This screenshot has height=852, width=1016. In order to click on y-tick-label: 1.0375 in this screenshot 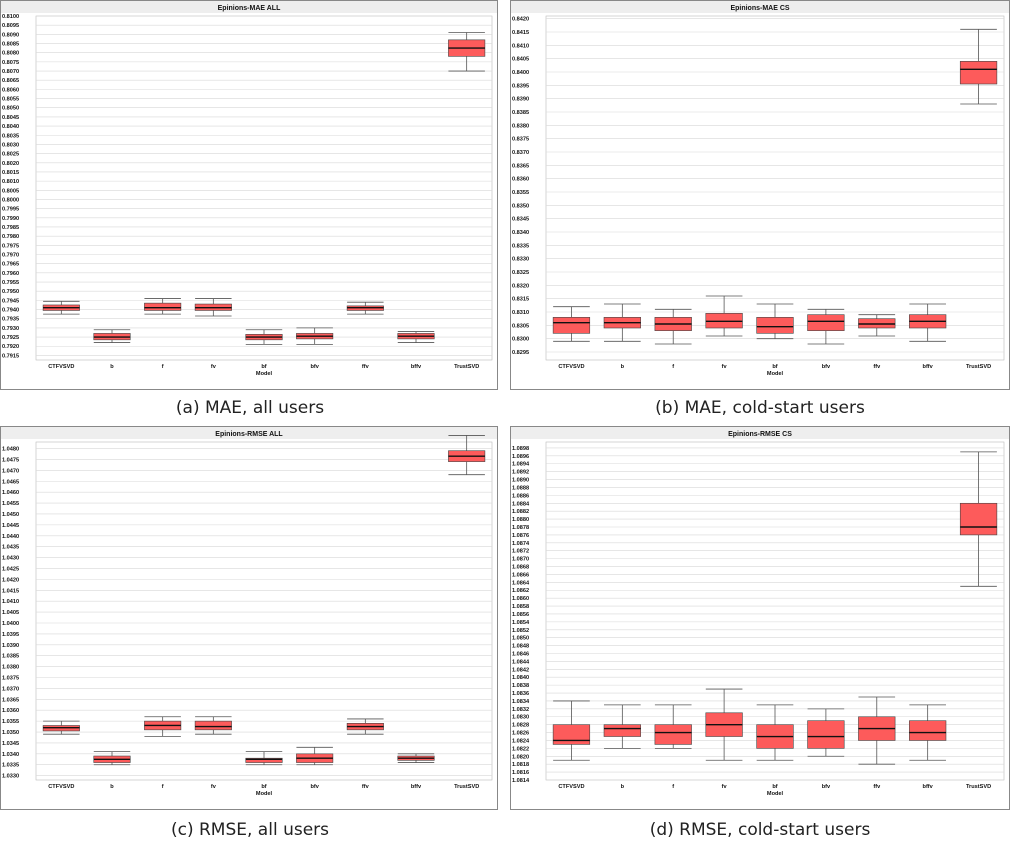, I will do `click(10, 679)`.